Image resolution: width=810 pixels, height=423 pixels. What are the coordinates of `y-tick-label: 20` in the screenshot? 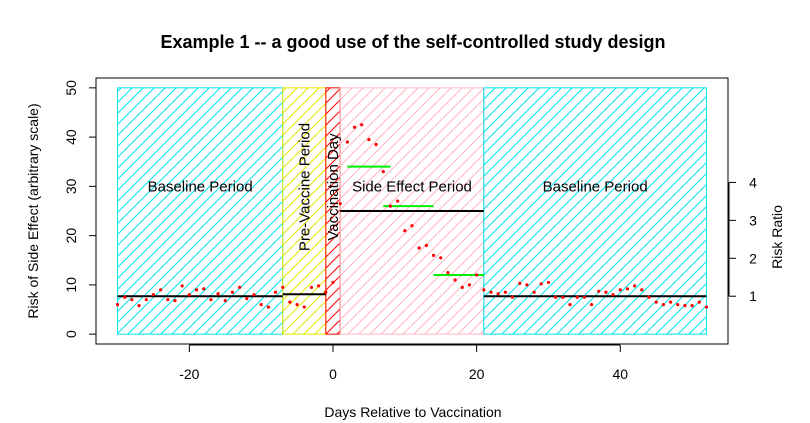 It's located at (71, 236).